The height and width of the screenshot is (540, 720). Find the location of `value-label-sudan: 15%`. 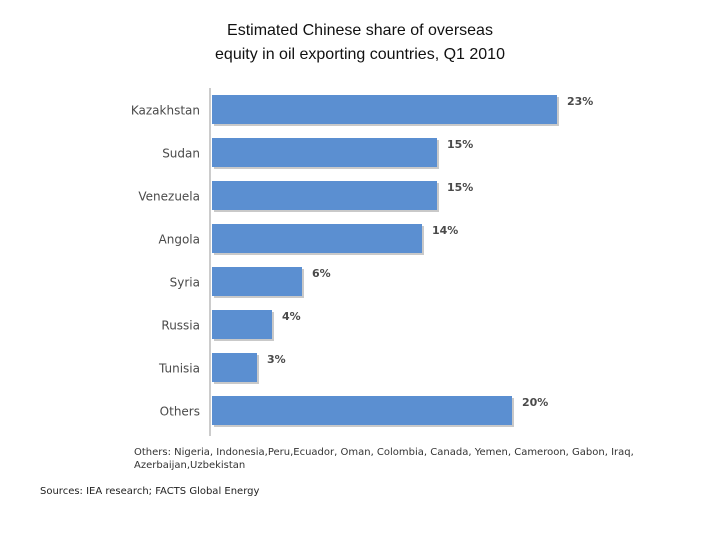

value-label-sudan: 15% is located at coordinates (460, 144).